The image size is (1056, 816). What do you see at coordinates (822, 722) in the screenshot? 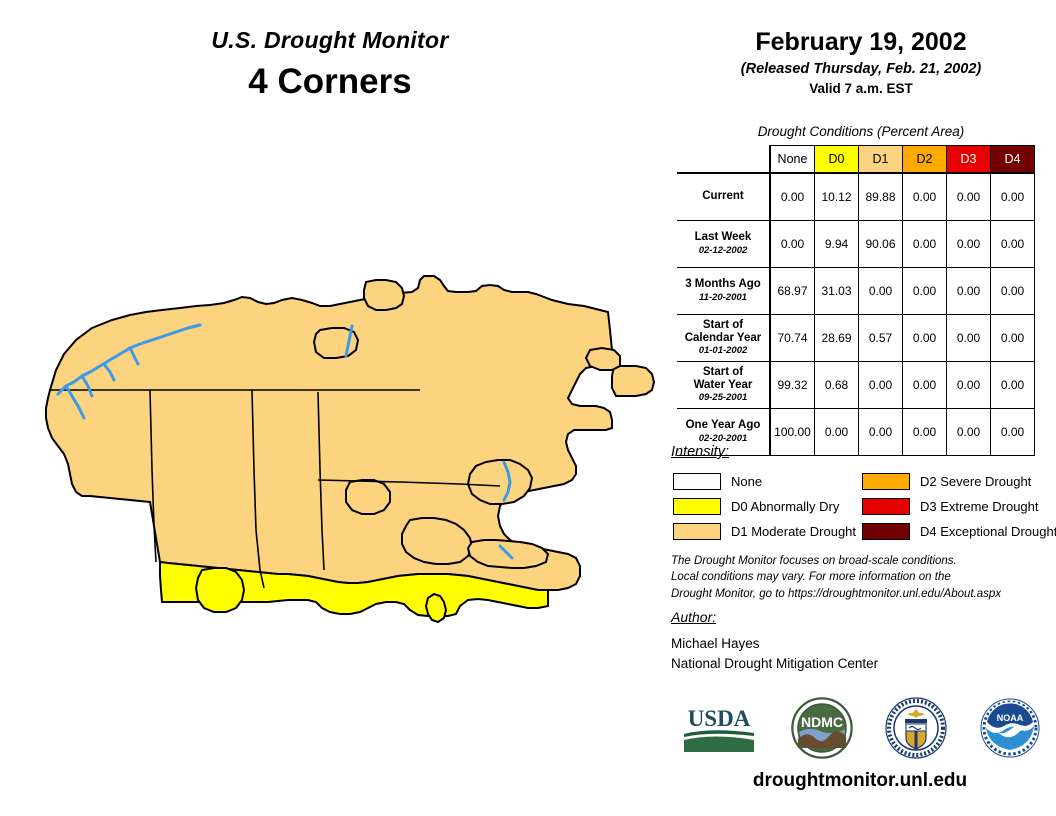
I see `ndmc-logo-text: NDMC` at bounding box center [822, 722].